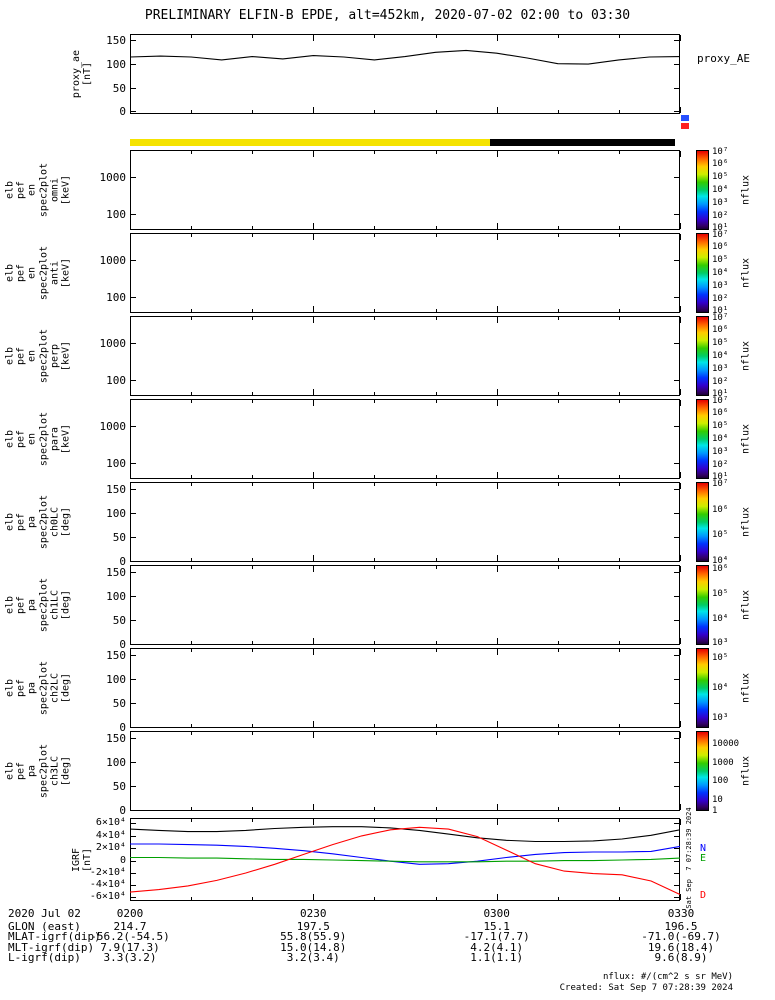 This screenshot has height=1000, width=775. I want to click on colorbar-ch3LC, so click(702, 771).